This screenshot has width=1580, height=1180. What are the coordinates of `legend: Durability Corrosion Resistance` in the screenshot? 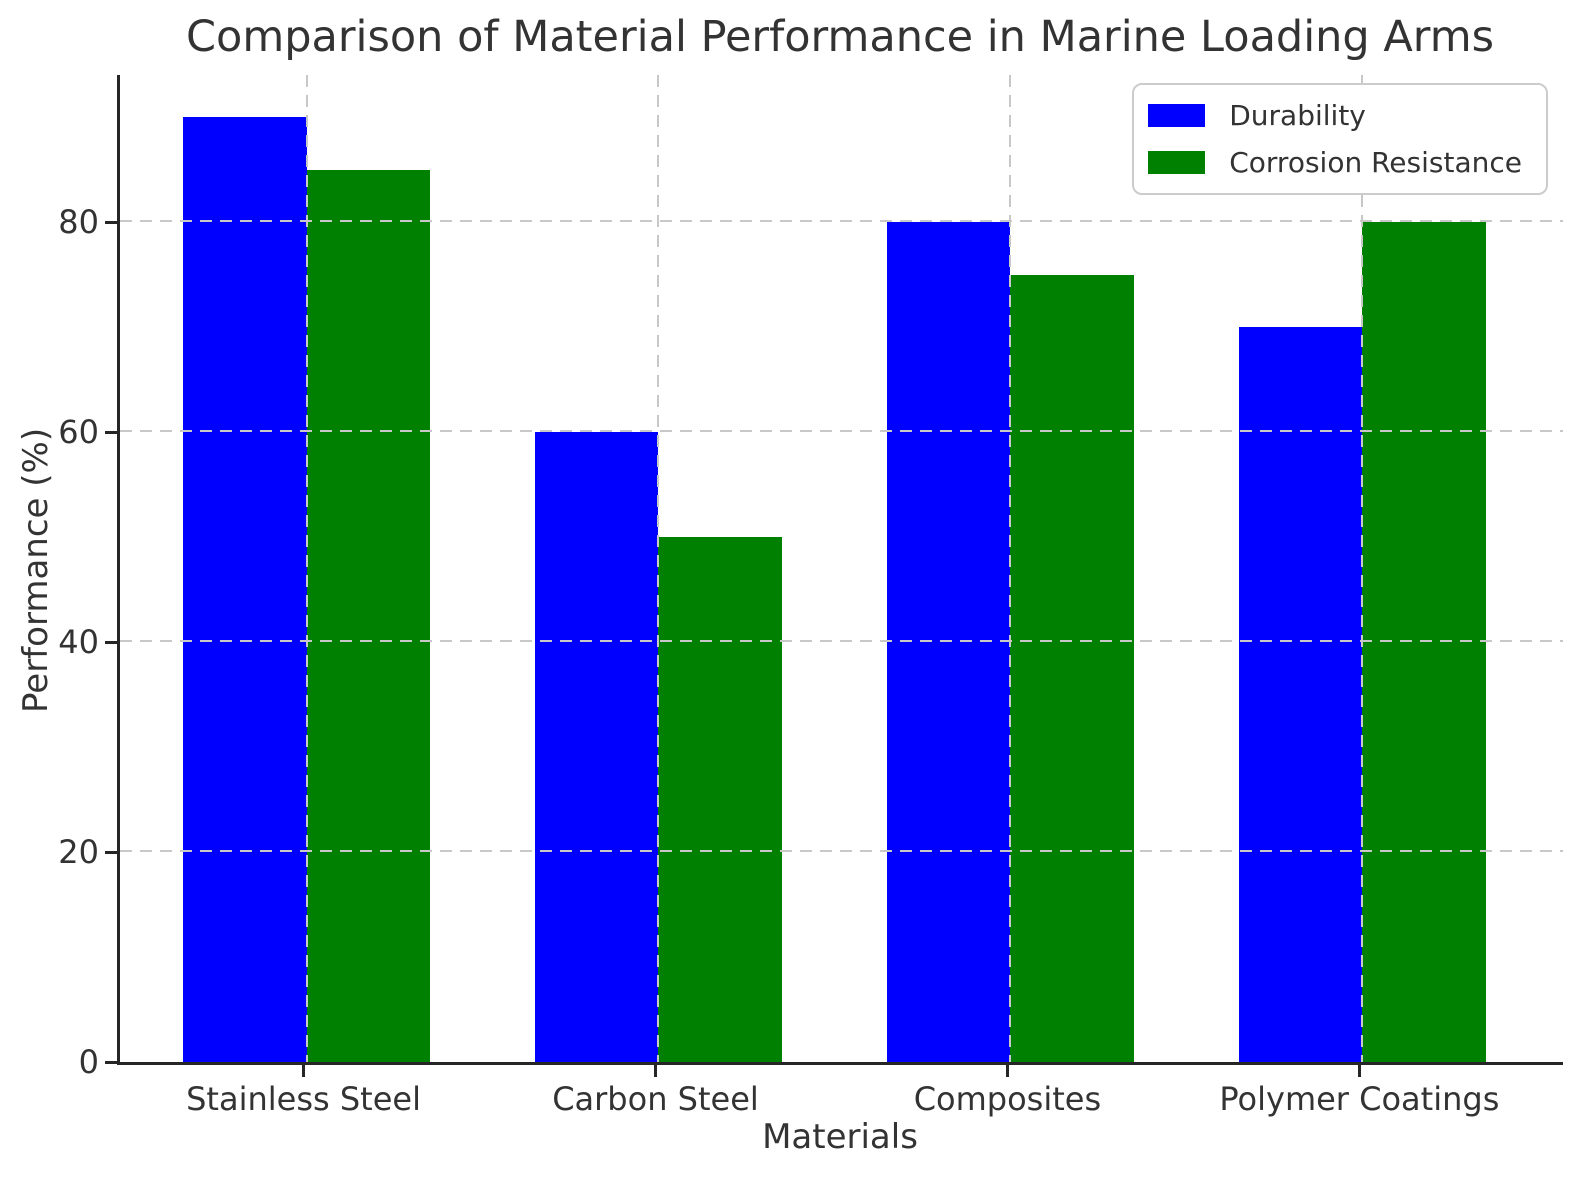 It's located at (1340, 139).